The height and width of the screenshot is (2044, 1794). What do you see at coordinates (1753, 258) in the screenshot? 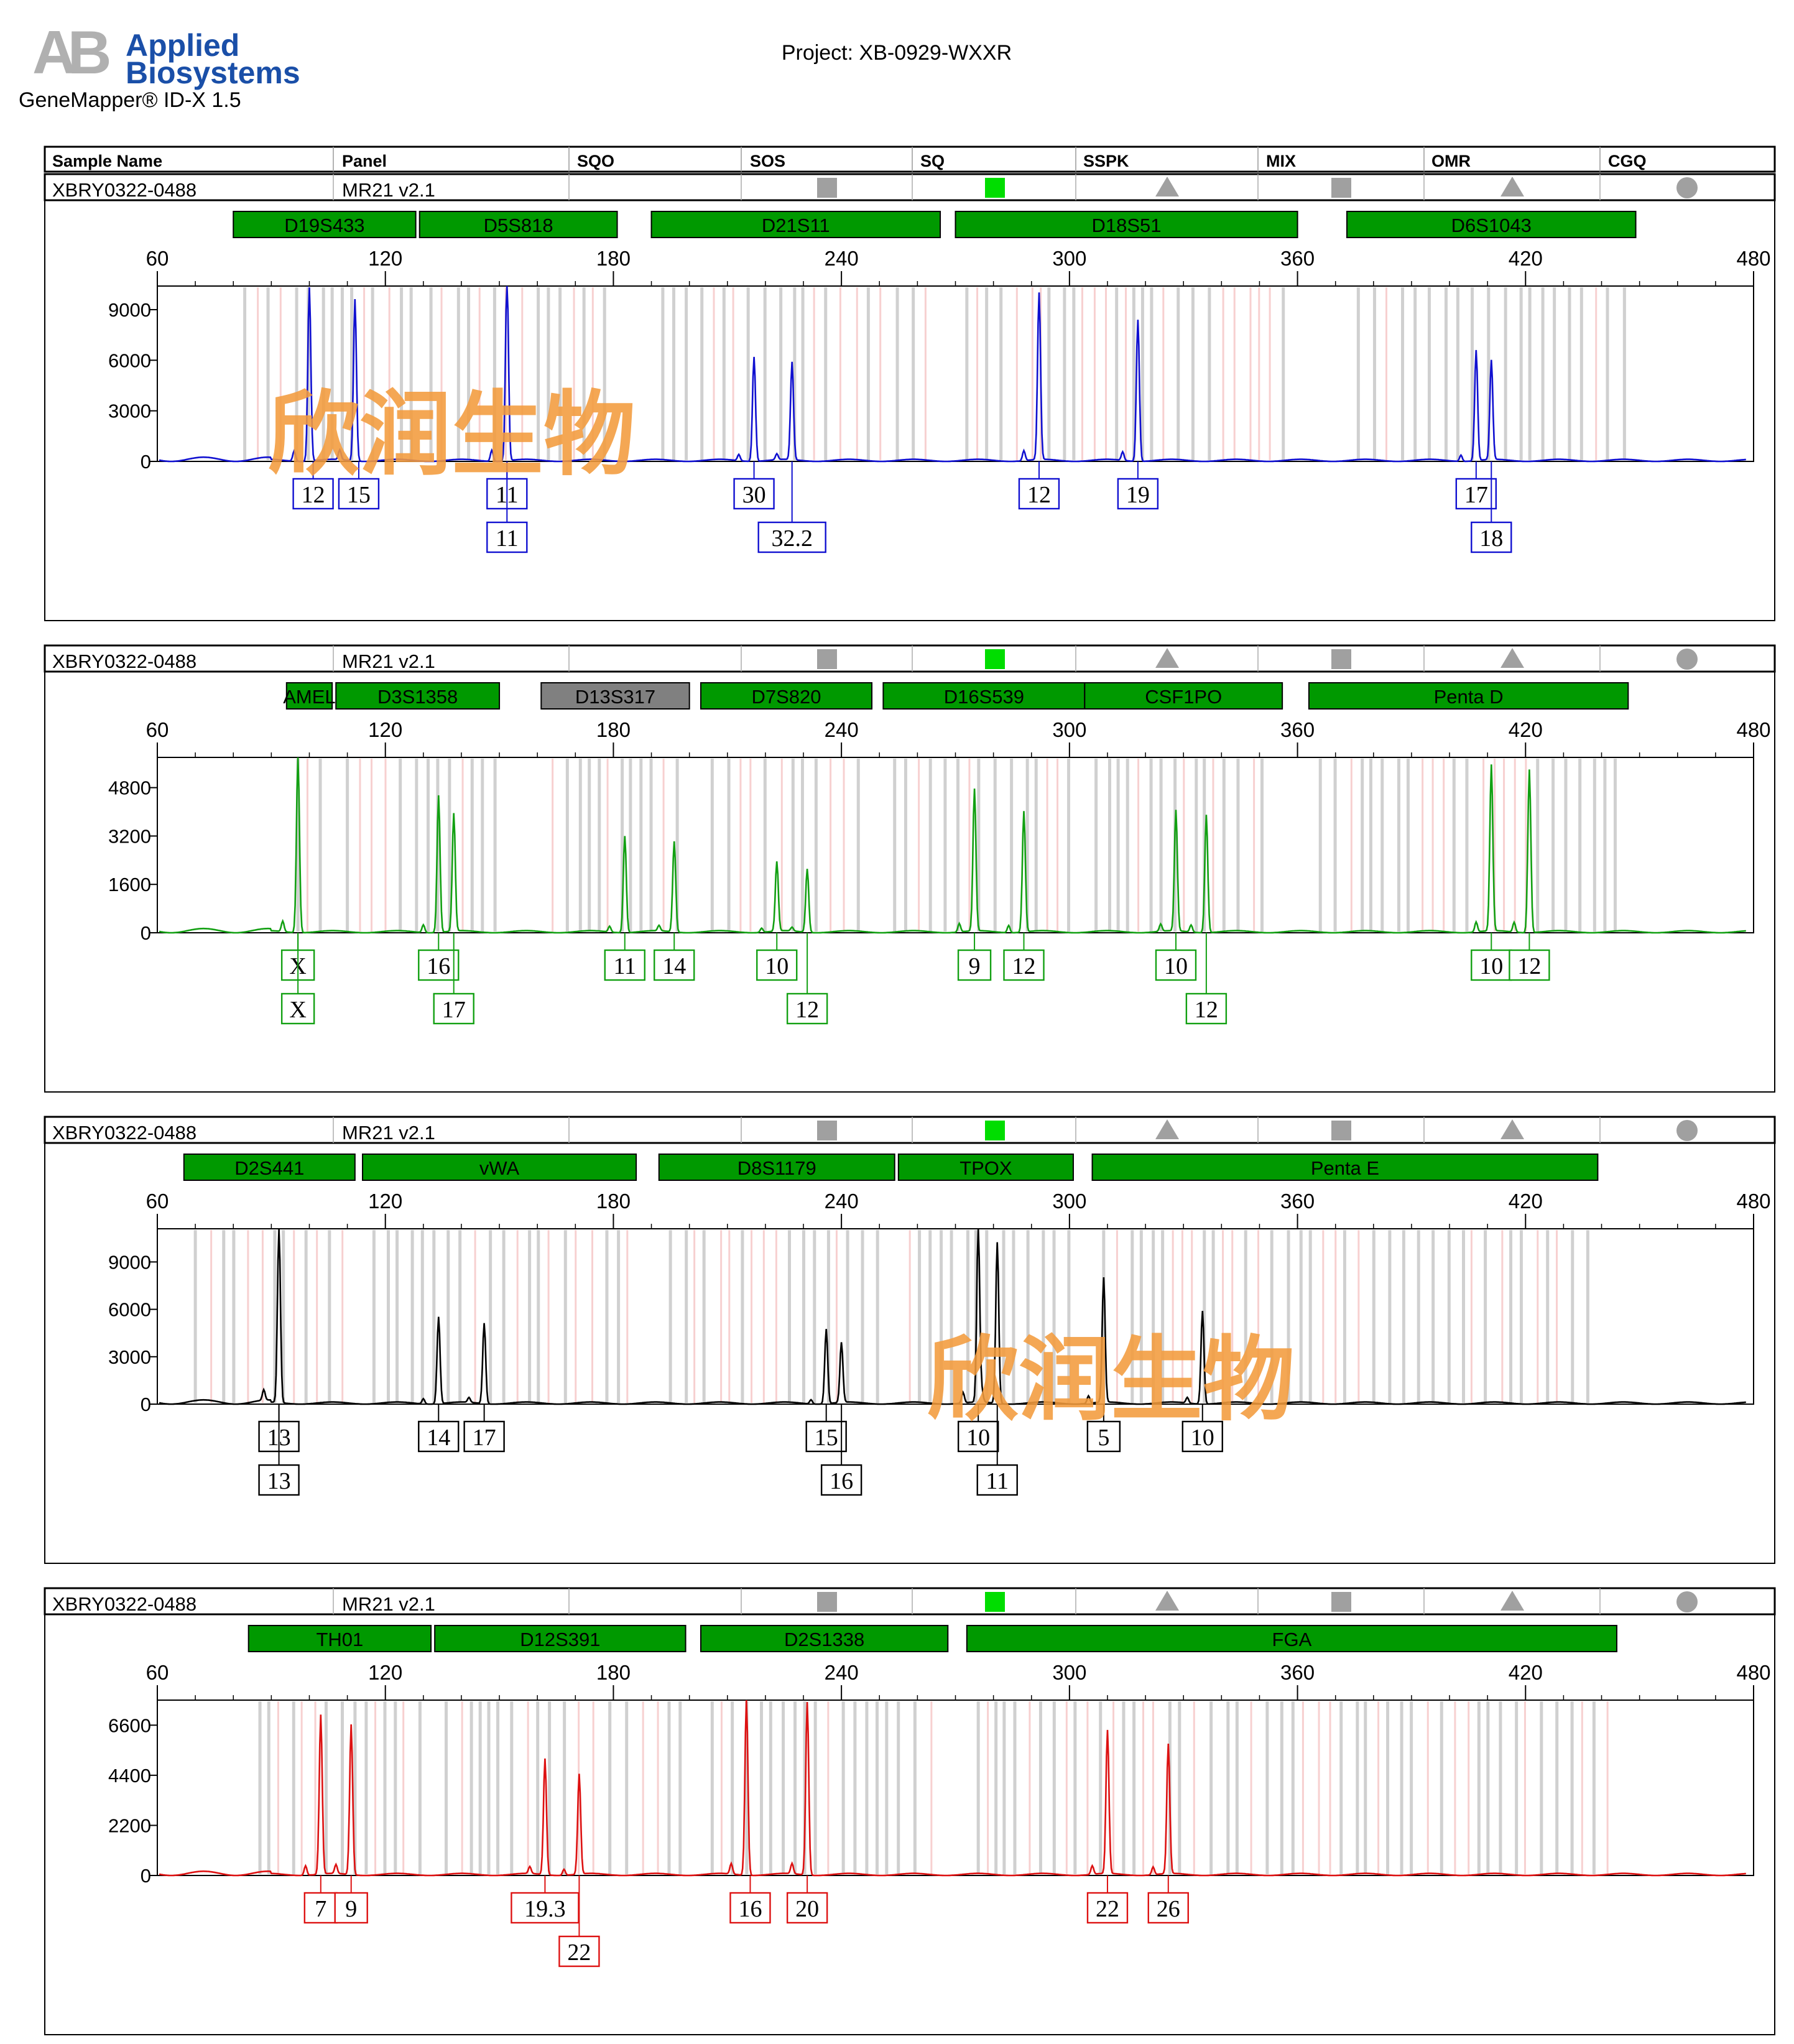
I see `x-tick-label: 480` at bounding box center [1753, 258].